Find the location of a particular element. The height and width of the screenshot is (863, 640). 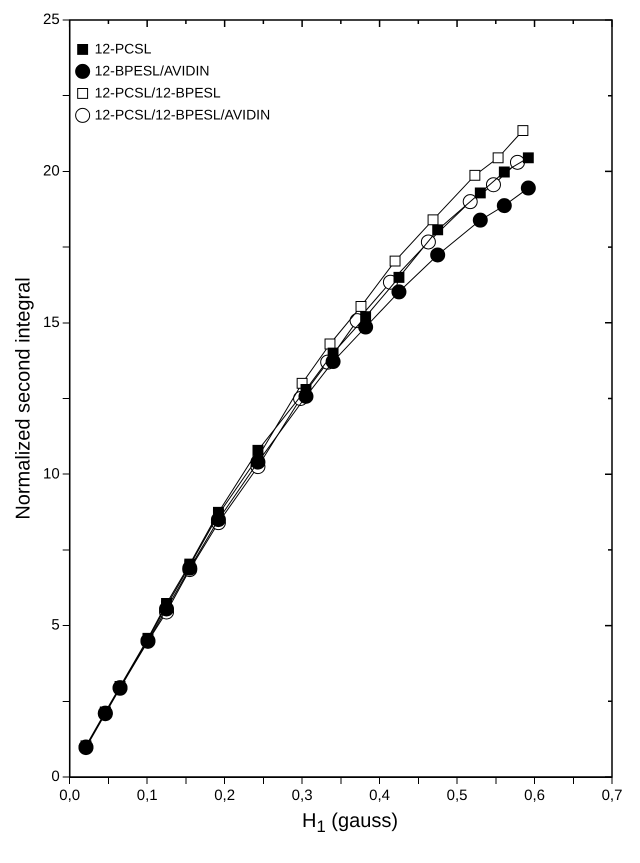

y-tick-label: 25 is located at coordinates (51, 19).